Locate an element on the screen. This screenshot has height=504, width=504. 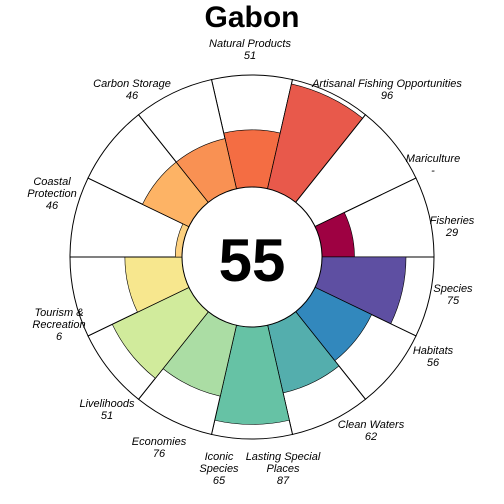
center-circle is located at coordinates (252, 257).